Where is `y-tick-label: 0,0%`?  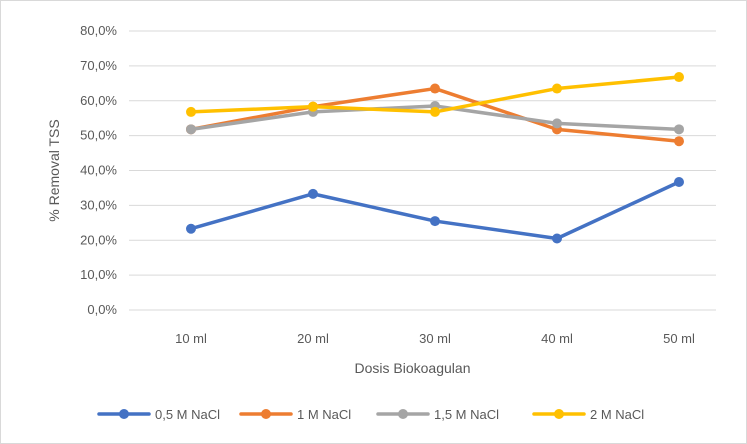 y-tick-label: 0,0% is located at coordinates (102, 309).